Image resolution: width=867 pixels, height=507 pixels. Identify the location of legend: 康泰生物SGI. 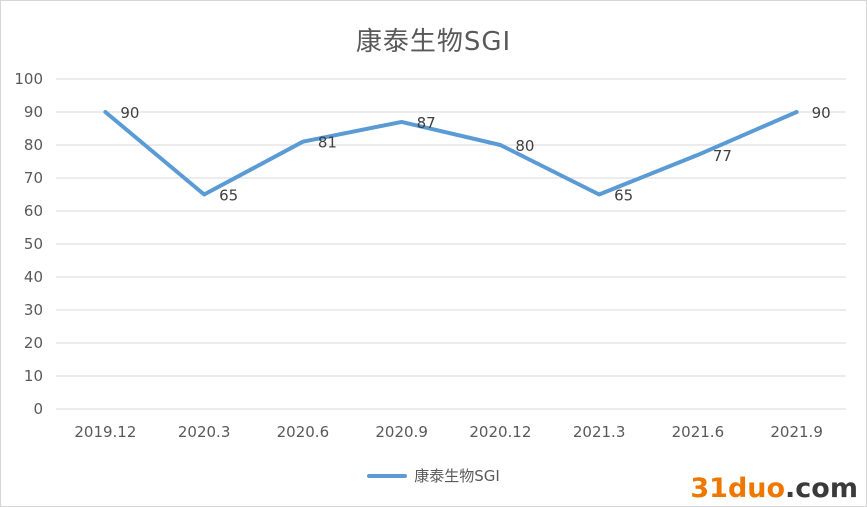
(433, 475).